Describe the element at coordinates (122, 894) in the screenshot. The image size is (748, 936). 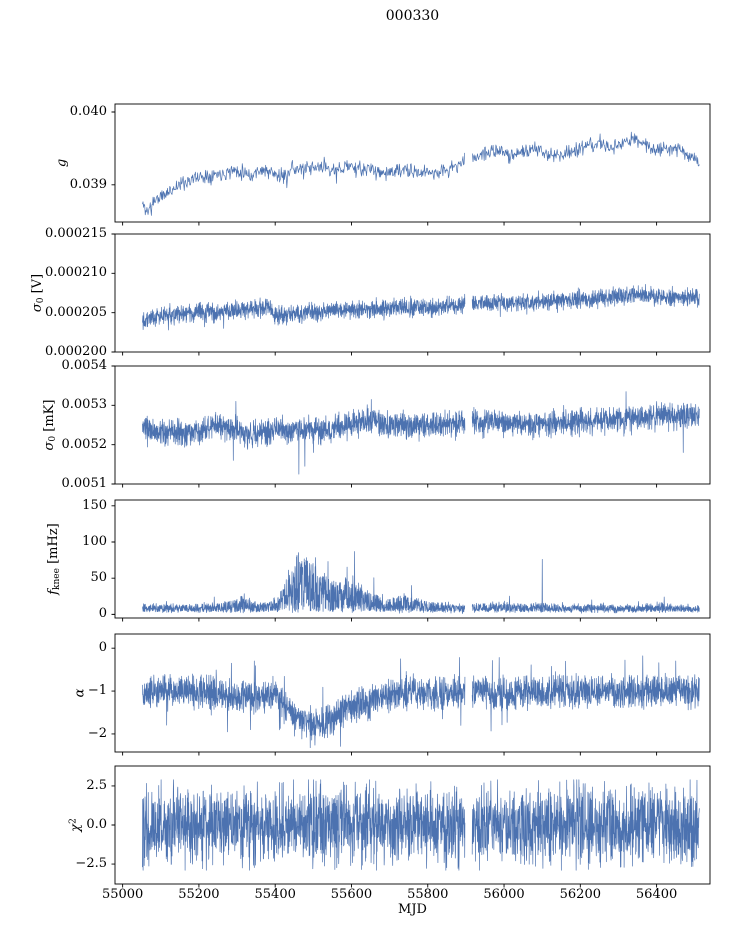
I see `x-tick-label: 55000` at that location.